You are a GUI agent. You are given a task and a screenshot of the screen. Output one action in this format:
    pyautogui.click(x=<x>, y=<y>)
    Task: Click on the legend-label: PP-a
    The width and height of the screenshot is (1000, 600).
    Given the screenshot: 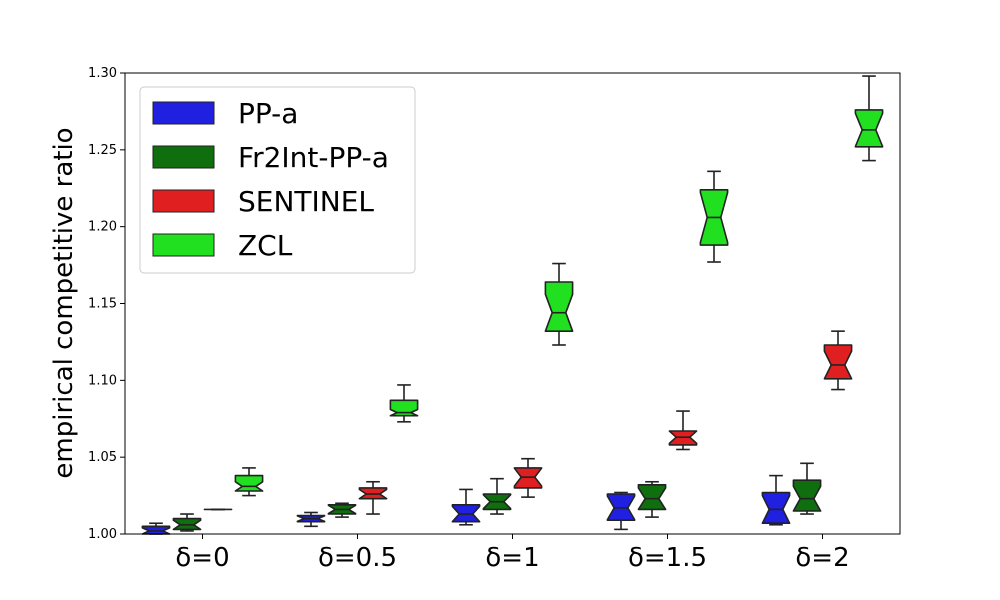 What is the action you would take?
    pyautogui.click(x=268, y=113)
    